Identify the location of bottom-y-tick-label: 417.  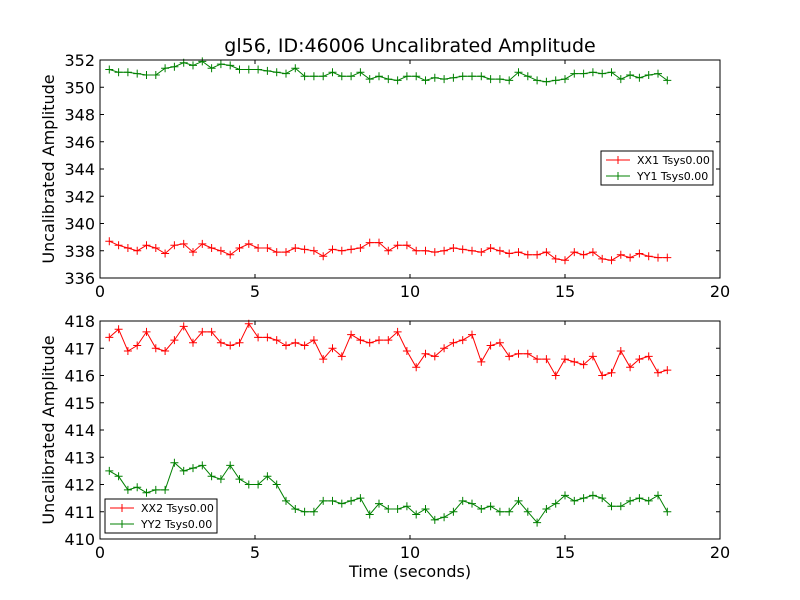
(79, 348).